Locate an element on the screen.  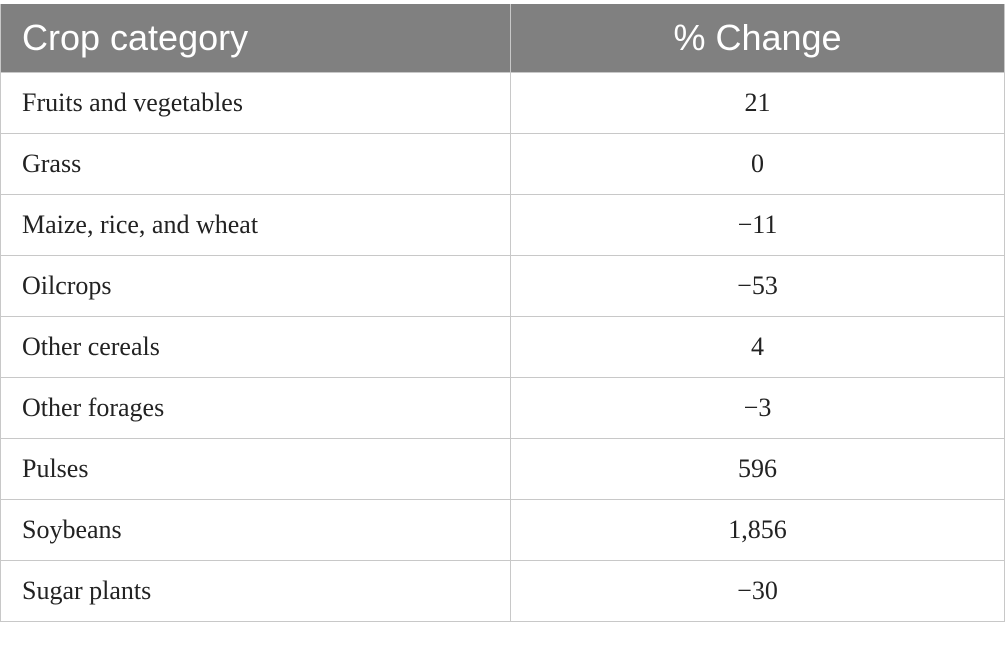
crop-cell: Sugar plants is located at coordinates (255, 591).